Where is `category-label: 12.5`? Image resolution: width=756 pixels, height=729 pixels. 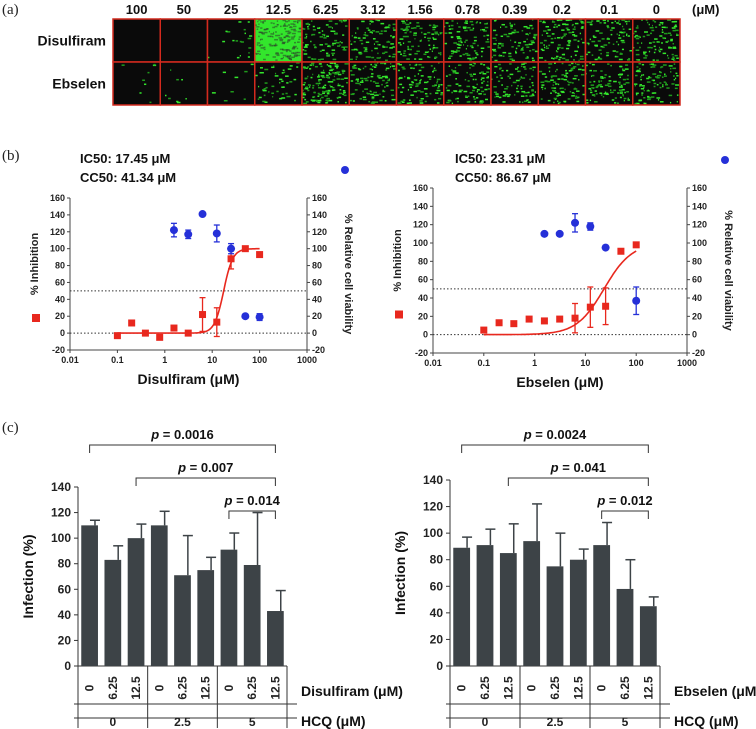 category-label: 12.5 is located at coordinates (275, 688).